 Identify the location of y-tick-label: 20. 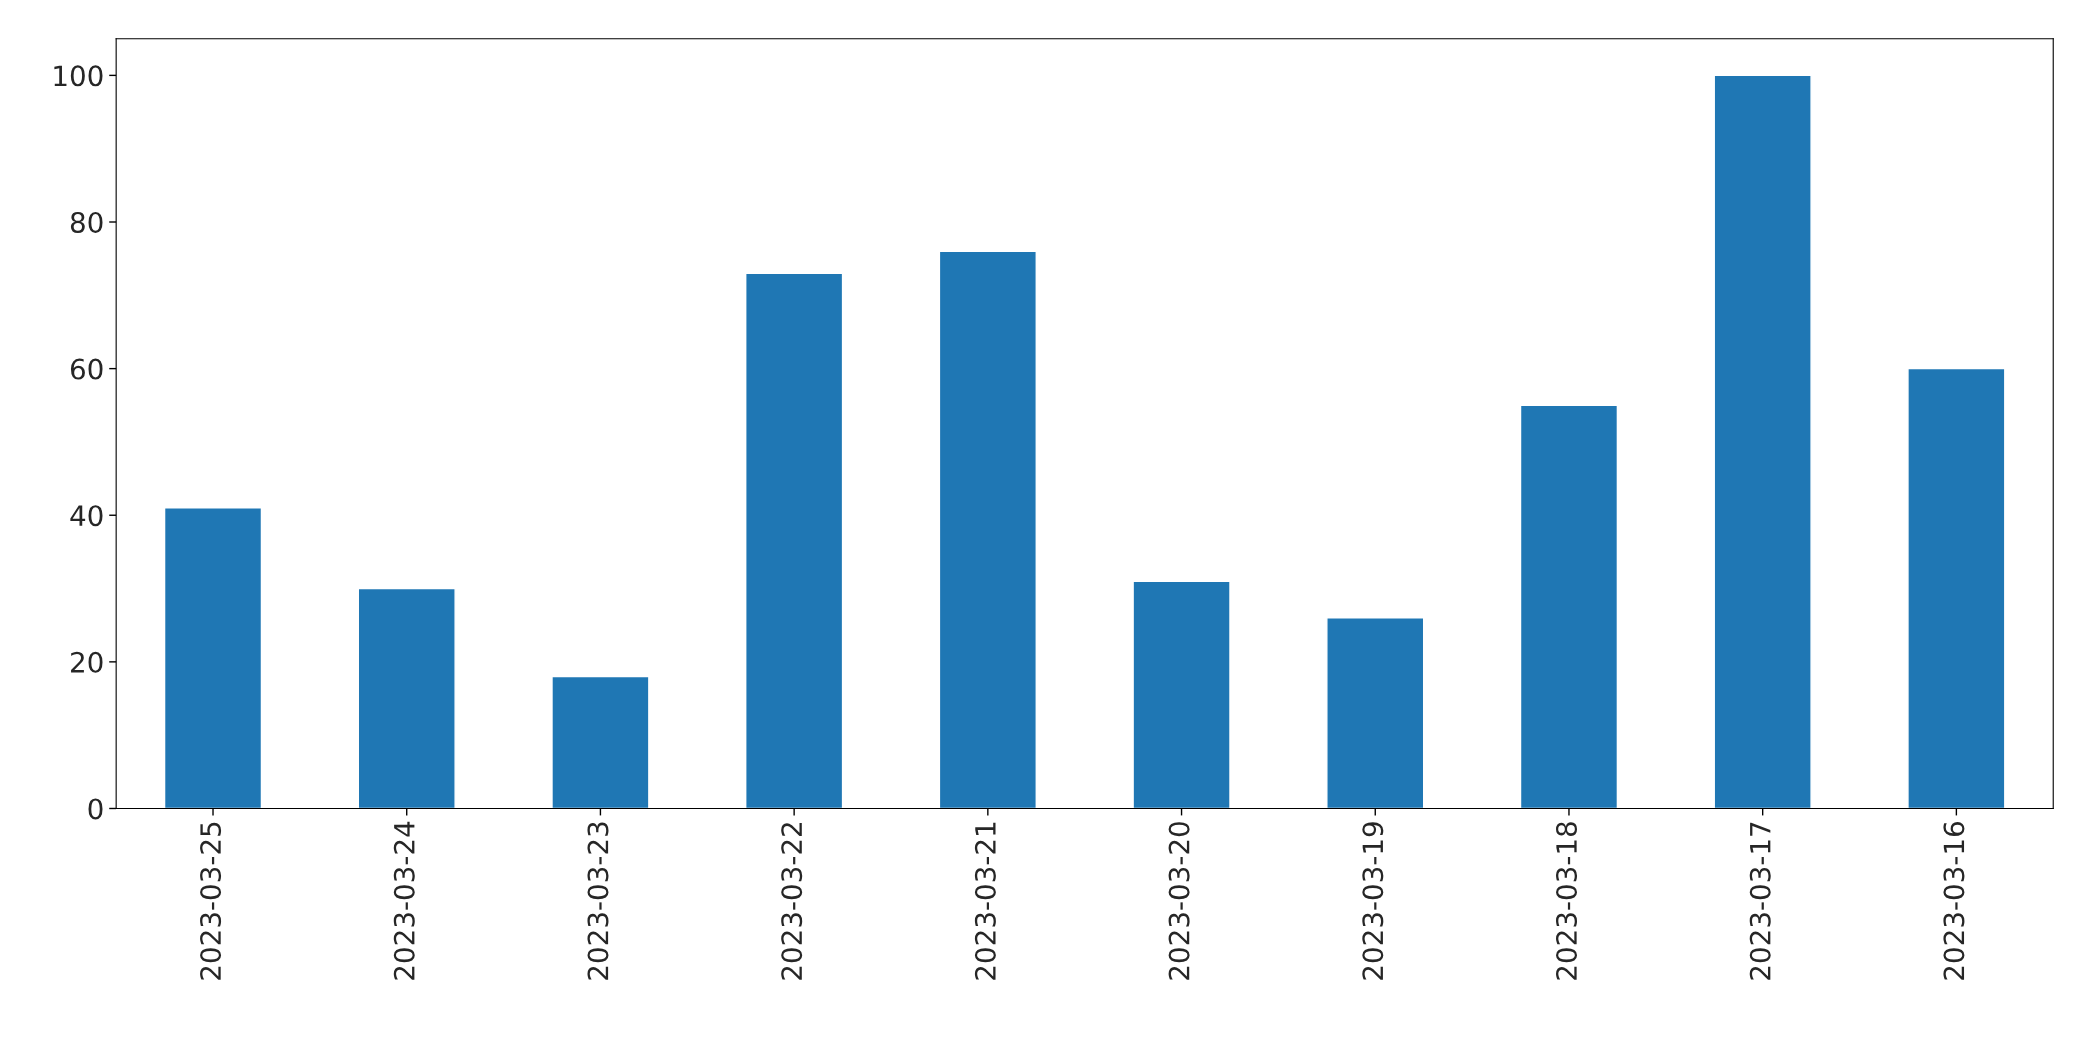
(87, 662).